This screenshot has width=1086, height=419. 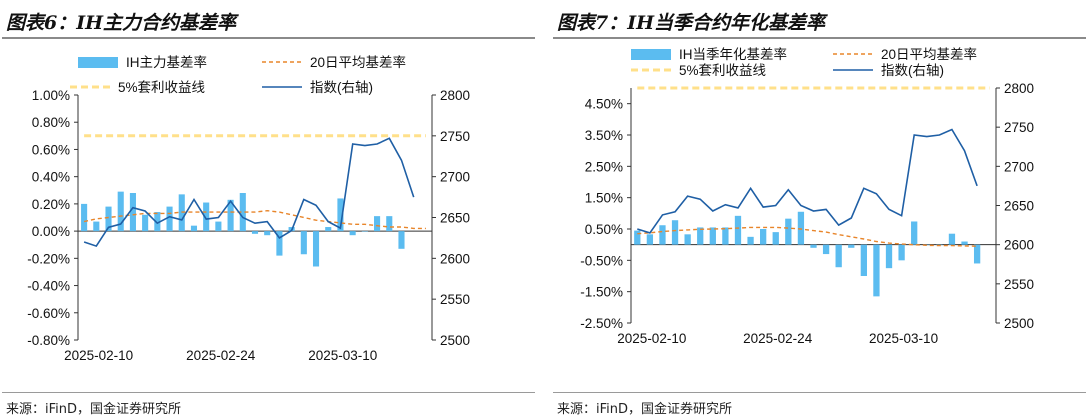 What do you see at coordinates (604, 135) in the screenshot?
I see `left-tick-label: 3.50%` at bounding box center [604, 135].